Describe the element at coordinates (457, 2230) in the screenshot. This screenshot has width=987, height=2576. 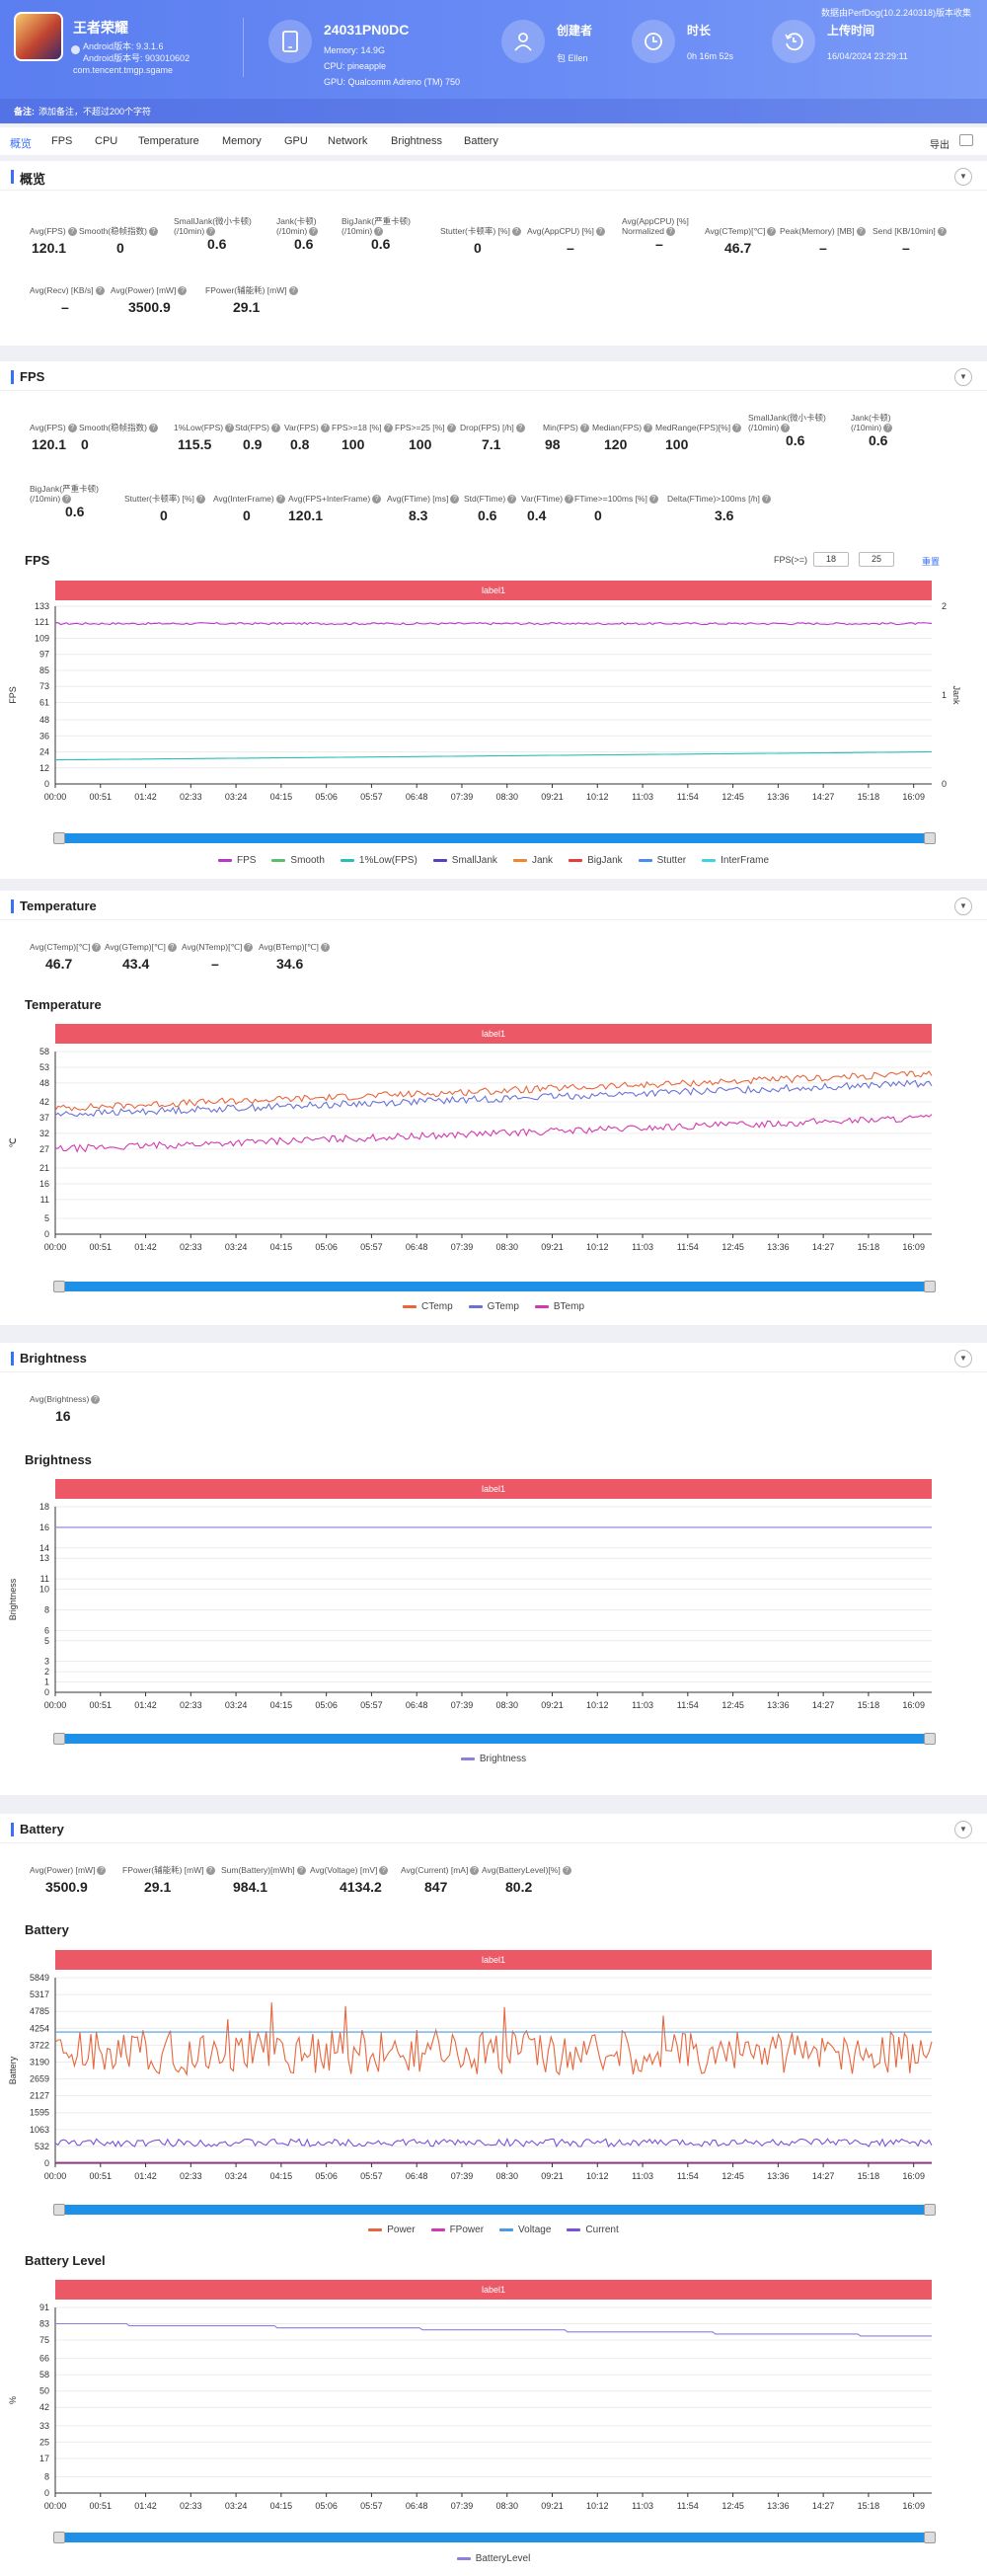
I see `legend-item: FPower` at that location.